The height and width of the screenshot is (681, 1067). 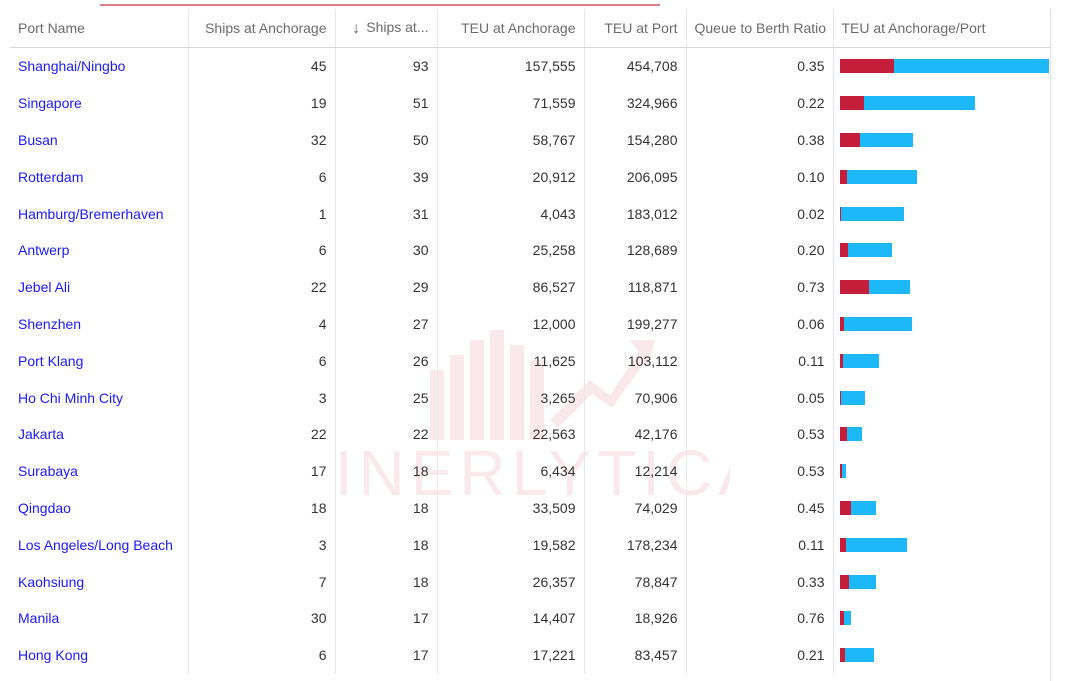 What do you see at coordinates (510, 655) in the screenshot?
I see `teu-at-anchorage-cell: 17,221` at bounding box center [510, 655].